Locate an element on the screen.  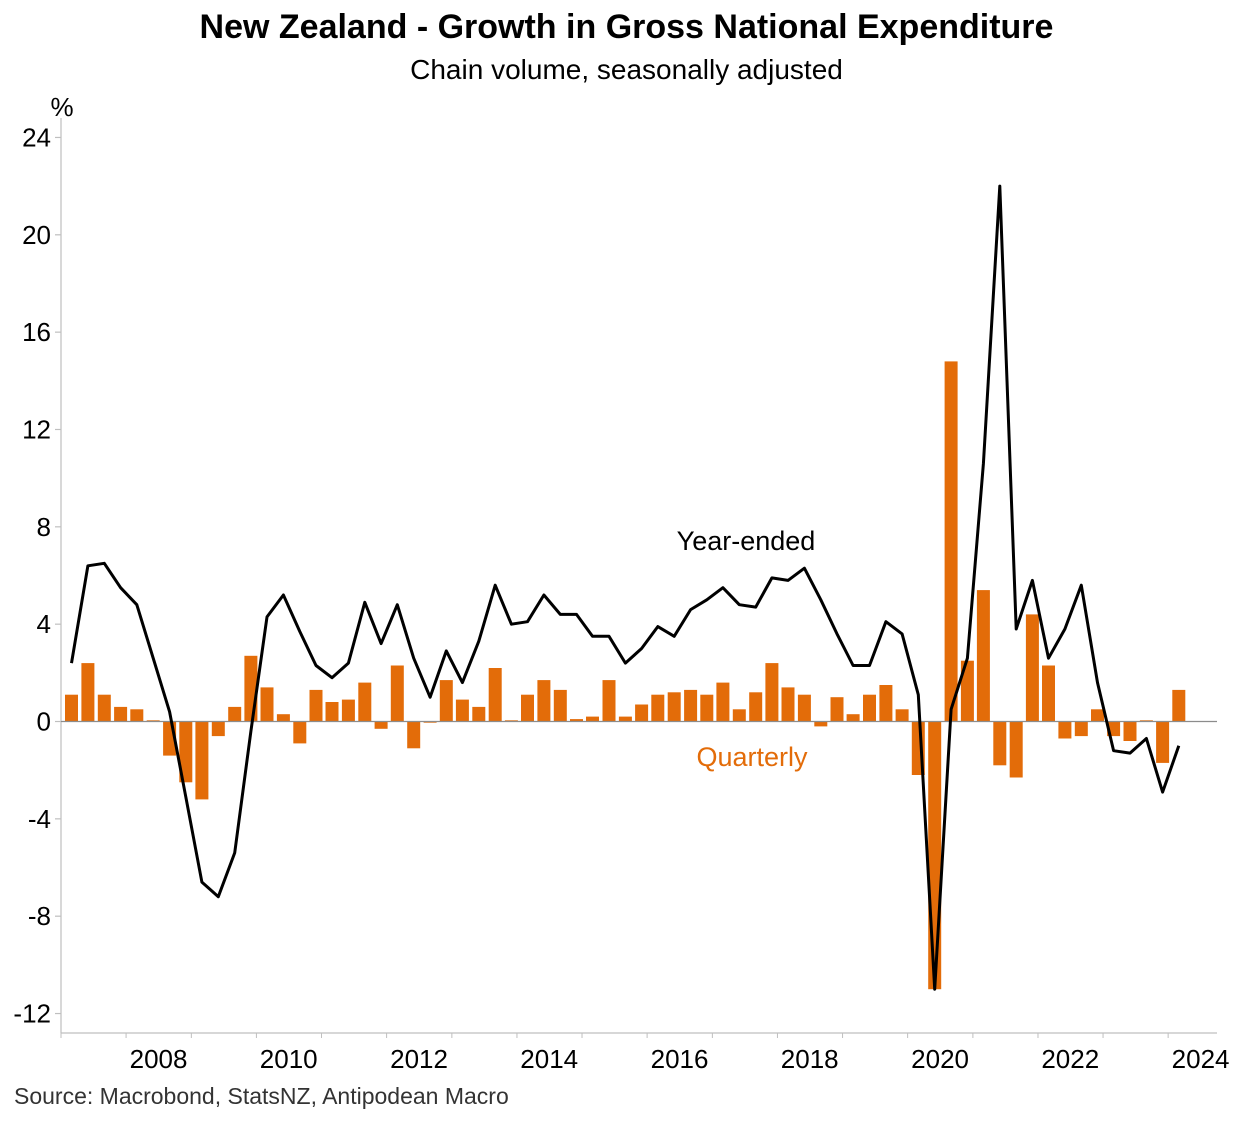
y-axis-unit-label: % is located at coordinates (61, 107).